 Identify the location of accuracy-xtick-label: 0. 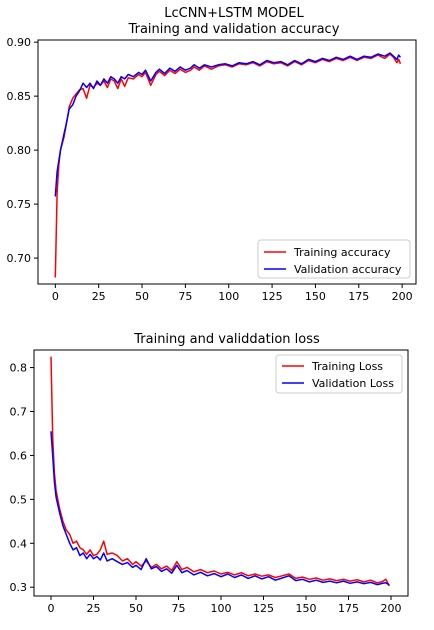
(55, 296).